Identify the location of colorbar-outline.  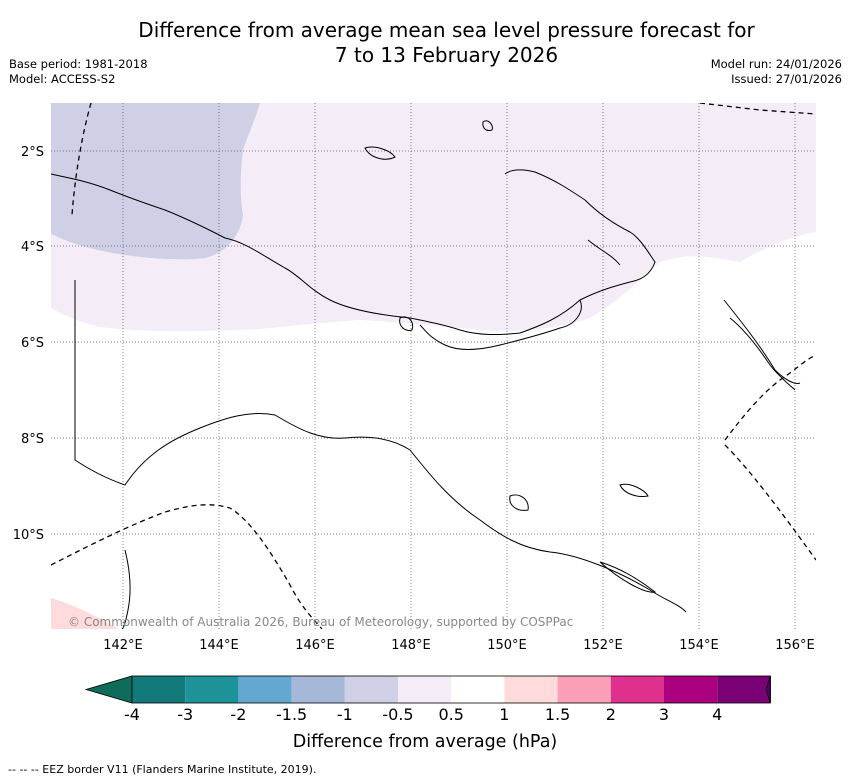
(451, 689).